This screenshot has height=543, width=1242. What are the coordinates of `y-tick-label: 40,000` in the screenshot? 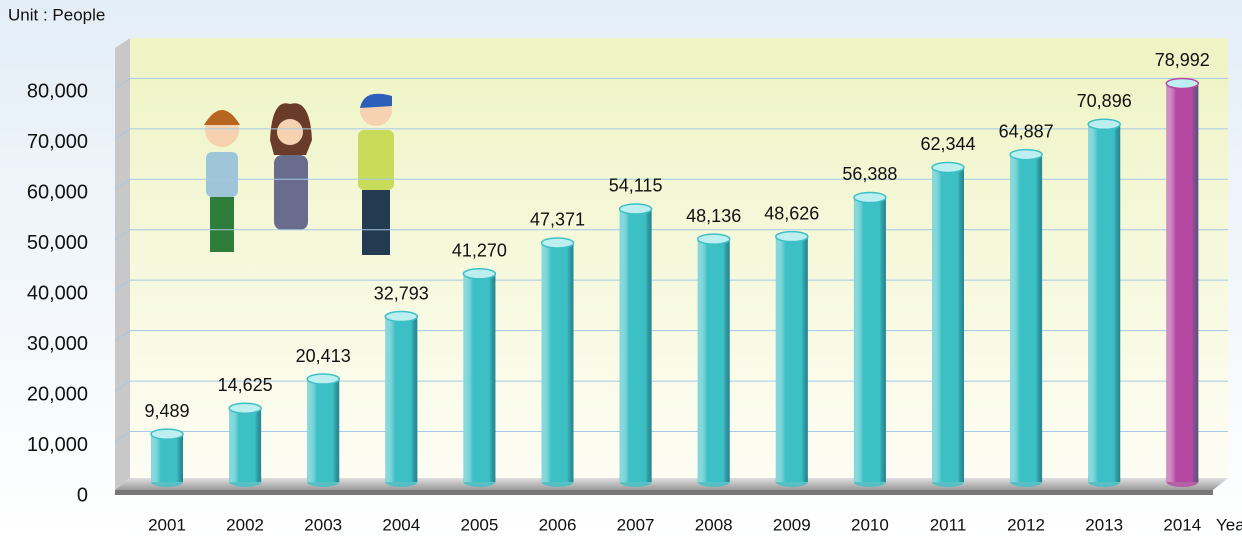 It's located at (57, 293).